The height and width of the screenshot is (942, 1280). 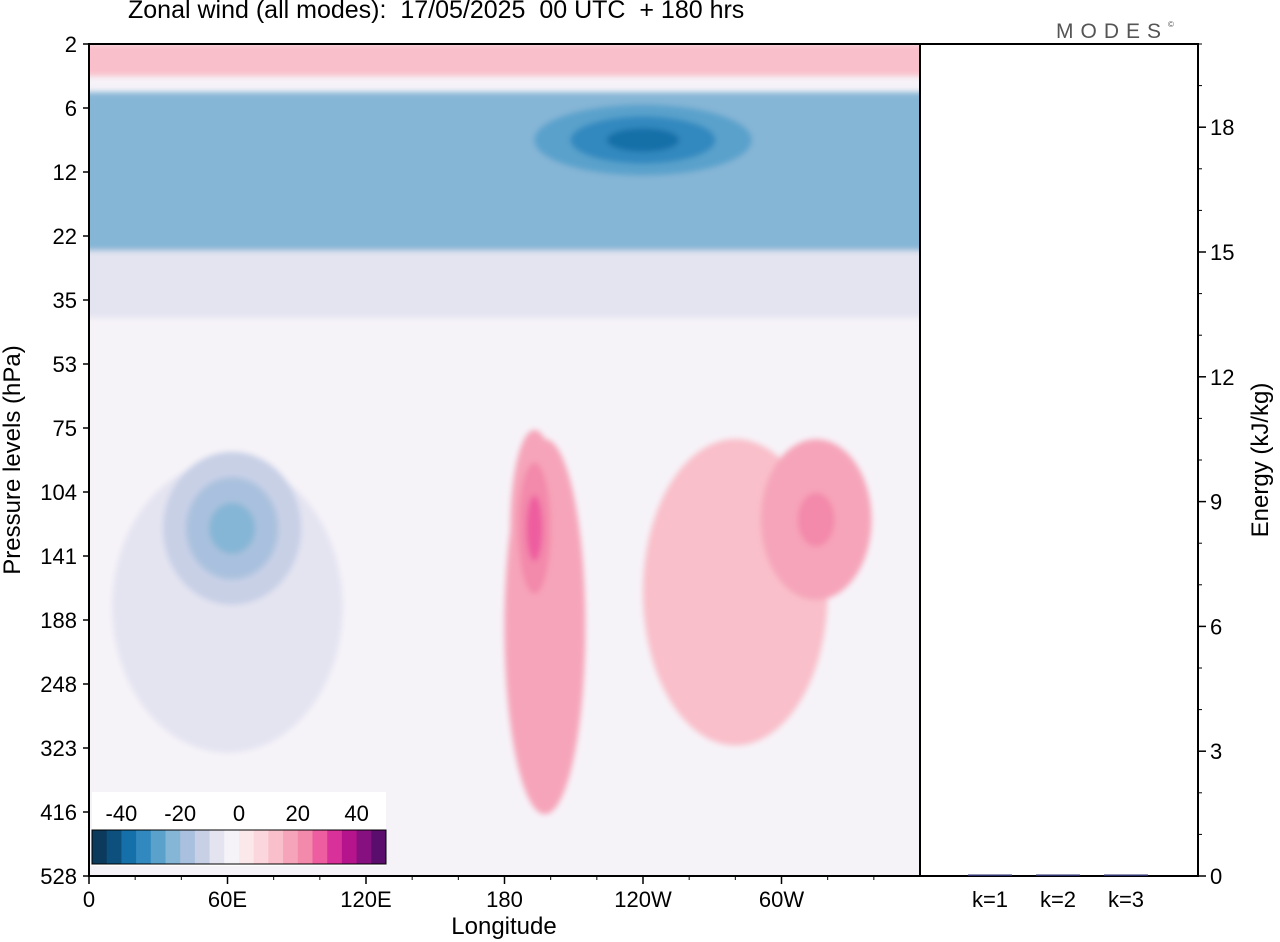 What do you see at coordinates (356, 813) in the screenshot?
I see `colorbar-label-4: 40` at bounding box center [356, 813].